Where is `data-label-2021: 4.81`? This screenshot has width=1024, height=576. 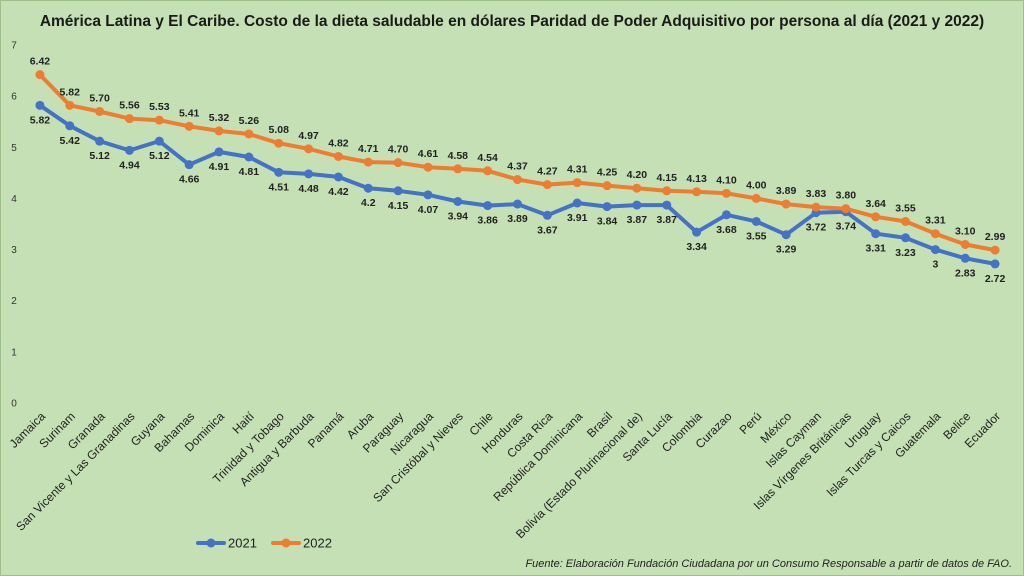 data-label-2021: 4.81 is located at coordinates (249, 172).